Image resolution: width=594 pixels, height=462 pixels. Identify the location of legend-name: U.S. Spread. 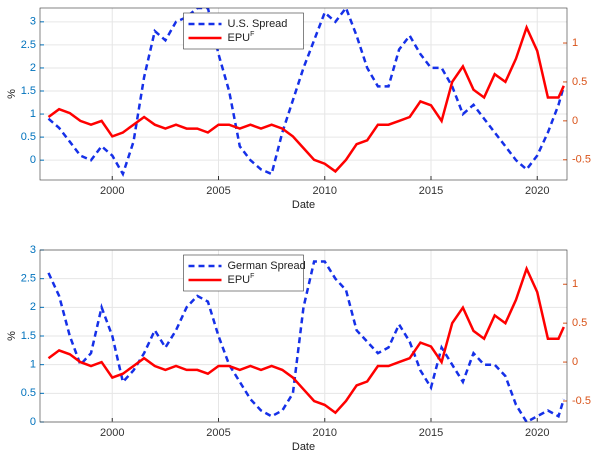
(258, 24).